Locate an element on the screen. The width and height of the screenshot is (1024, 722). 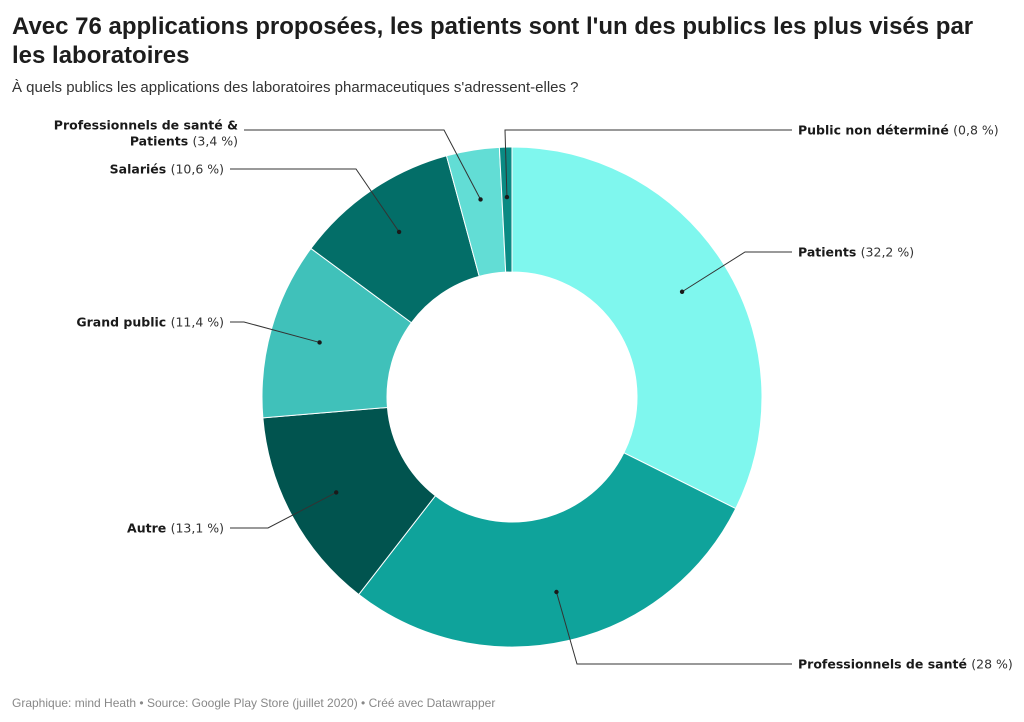
label-name-grand-public: Grand public is located at coordinates (123, 322).